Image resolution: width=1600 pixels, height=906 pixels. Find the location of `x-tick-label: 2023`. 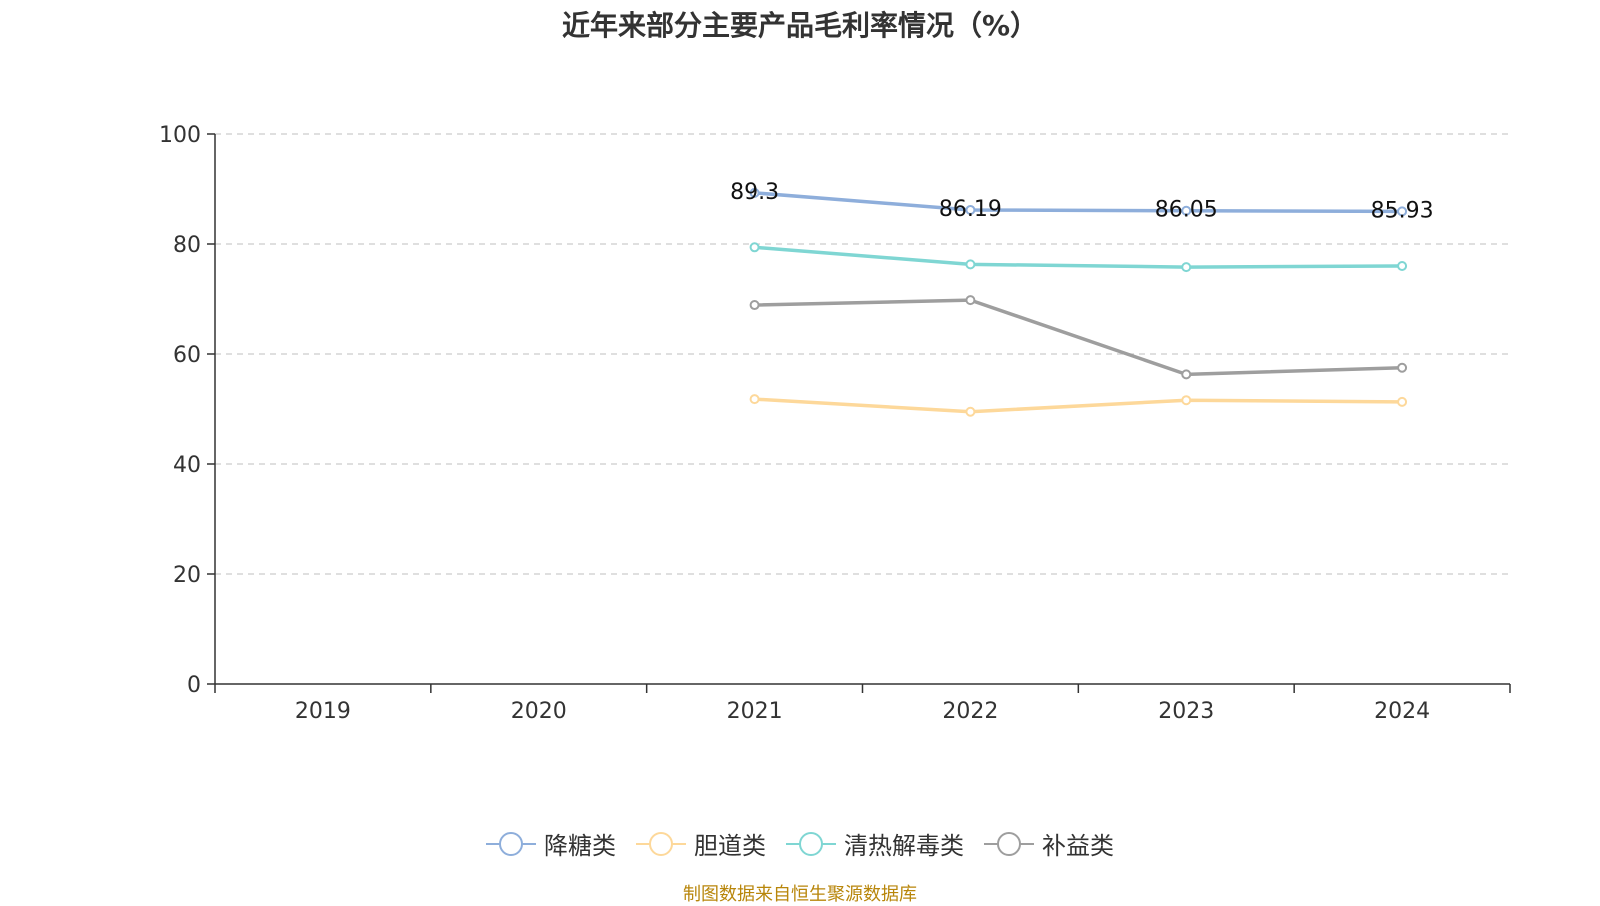

x-tick-label: 2023 is located at coordinates (1186, 711).